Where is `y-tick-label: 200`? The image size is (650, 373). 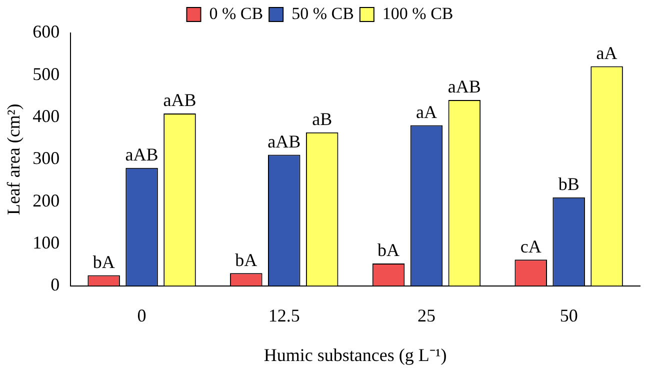
y-tick-label: 200 is located at coordinates (46, 200).